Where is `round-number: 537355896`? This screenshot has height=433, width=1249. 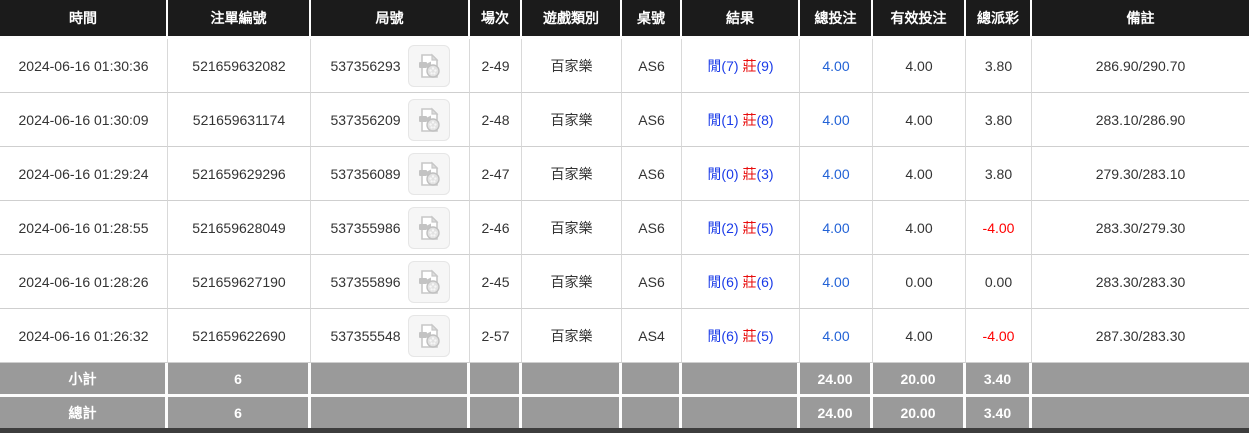
round-number: 537355896 is located at coordinates (365, 281).